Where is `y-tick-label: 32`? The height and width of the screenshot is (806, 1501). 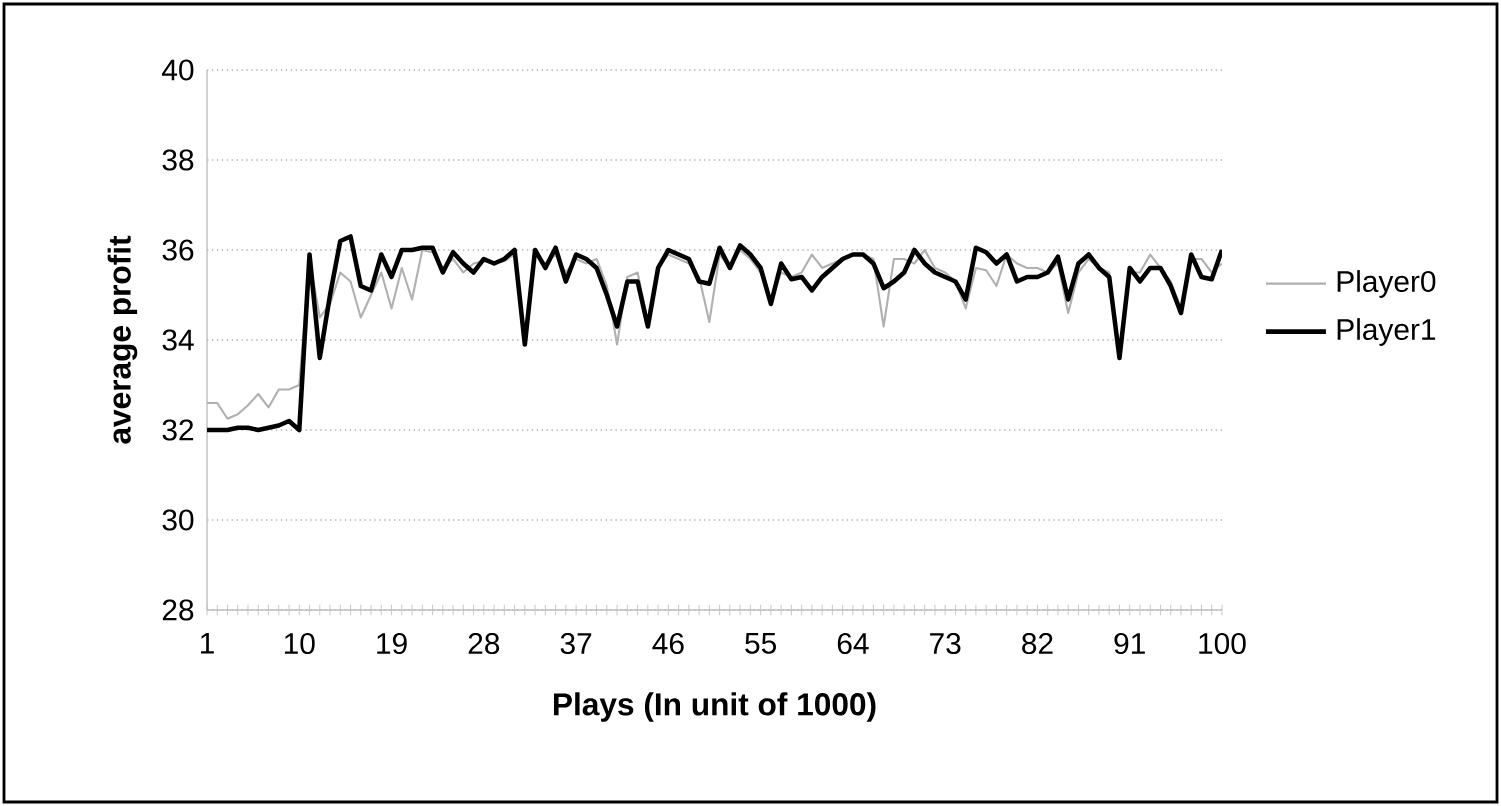 y-tick-label: 32 is located at coordinates (178, 430).